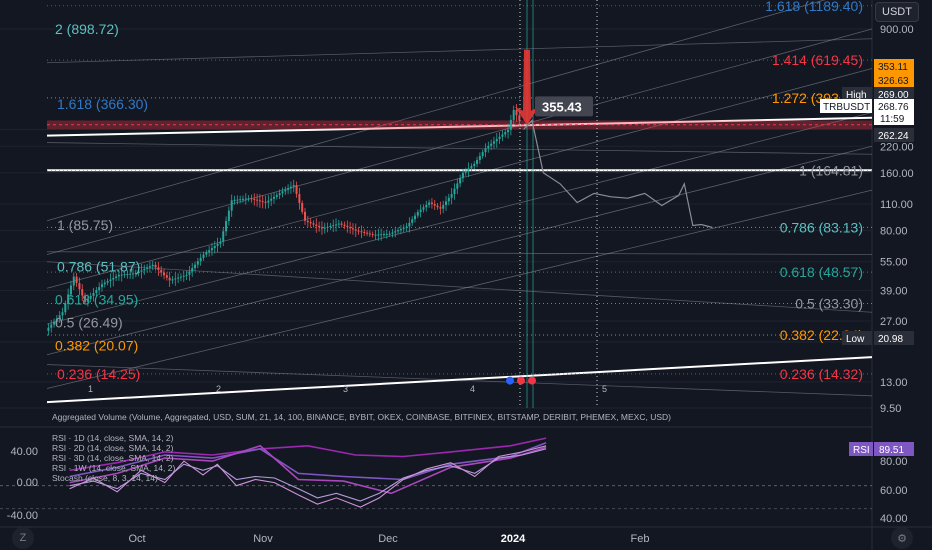 The height and width of the screenshot is (550, 932). I want to click on price-tag-label: 262.24, so click(893, 136).